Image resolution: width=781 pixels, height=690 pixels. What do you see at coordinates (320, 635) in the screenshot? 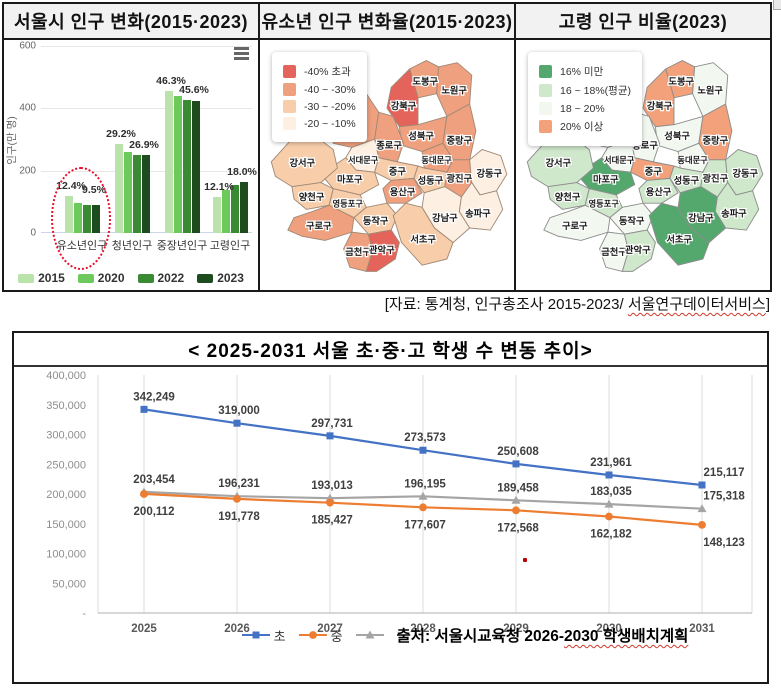
I see `line-legend-item: 중` at bounding box center [320, 635].